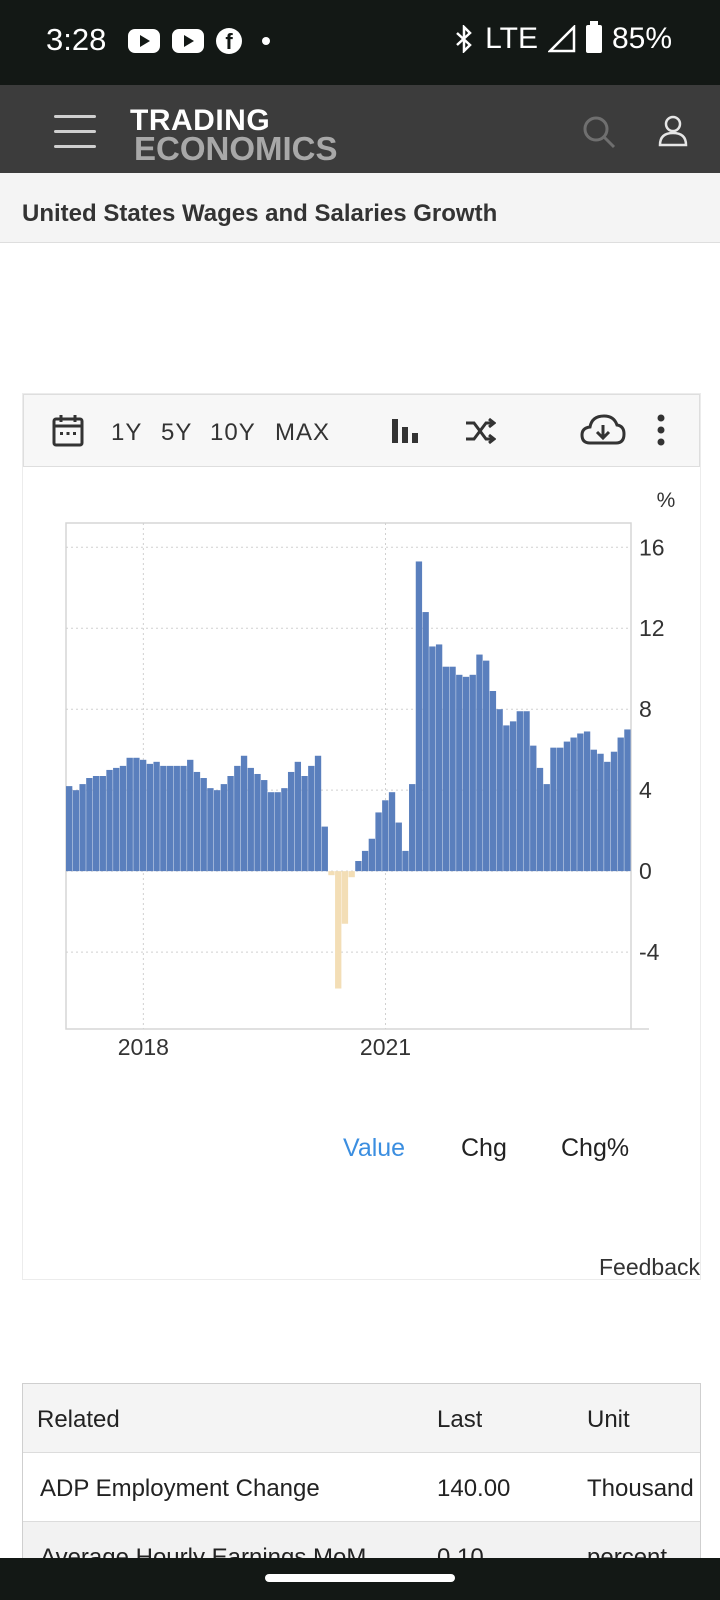 Image resolution: width=720 pixels, height=1600 pixels. I want to click on range-1y-button: 1Y, so click(127, 432).